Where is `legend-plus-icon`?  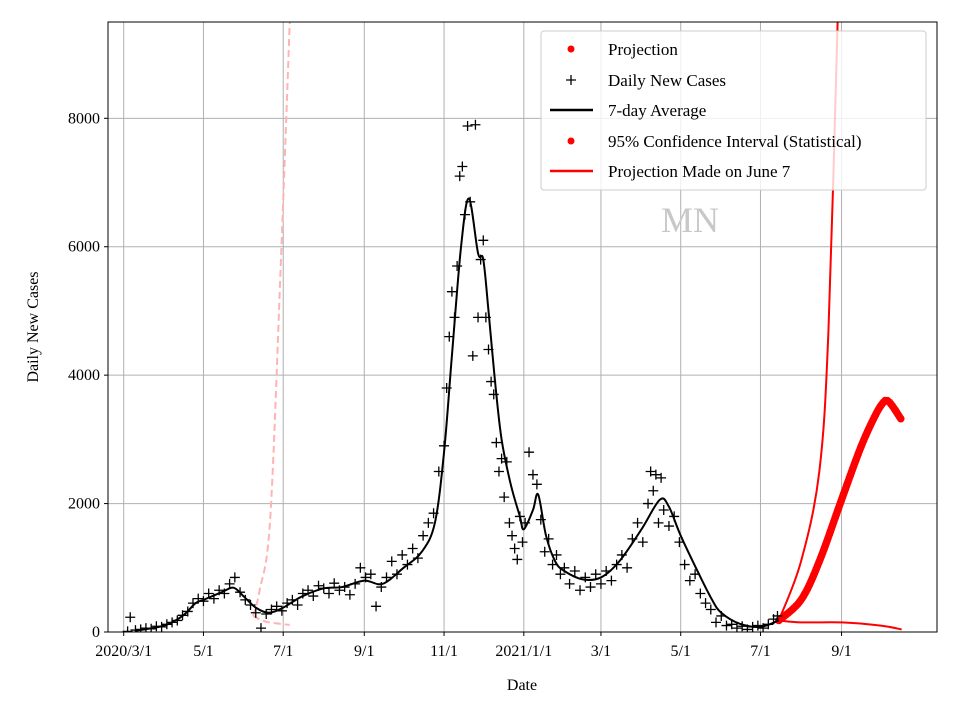
legend-plus-icon is located at coordinates (571, 80).